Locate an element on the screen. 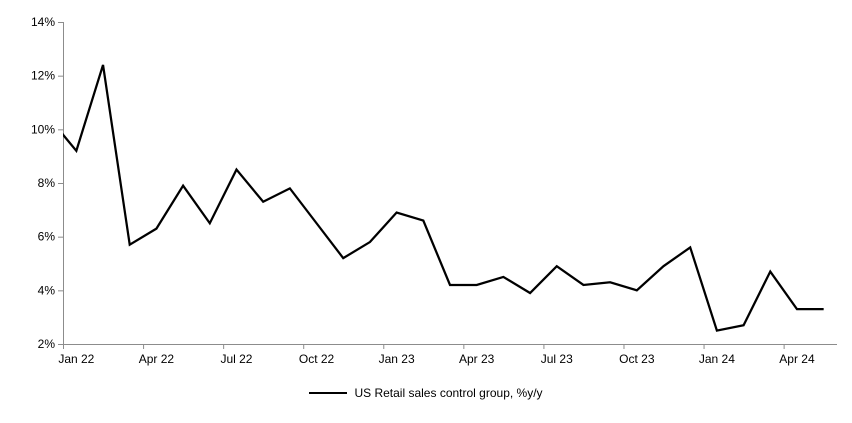  y-tick-label: 4% is located at coordinates (47, 290).